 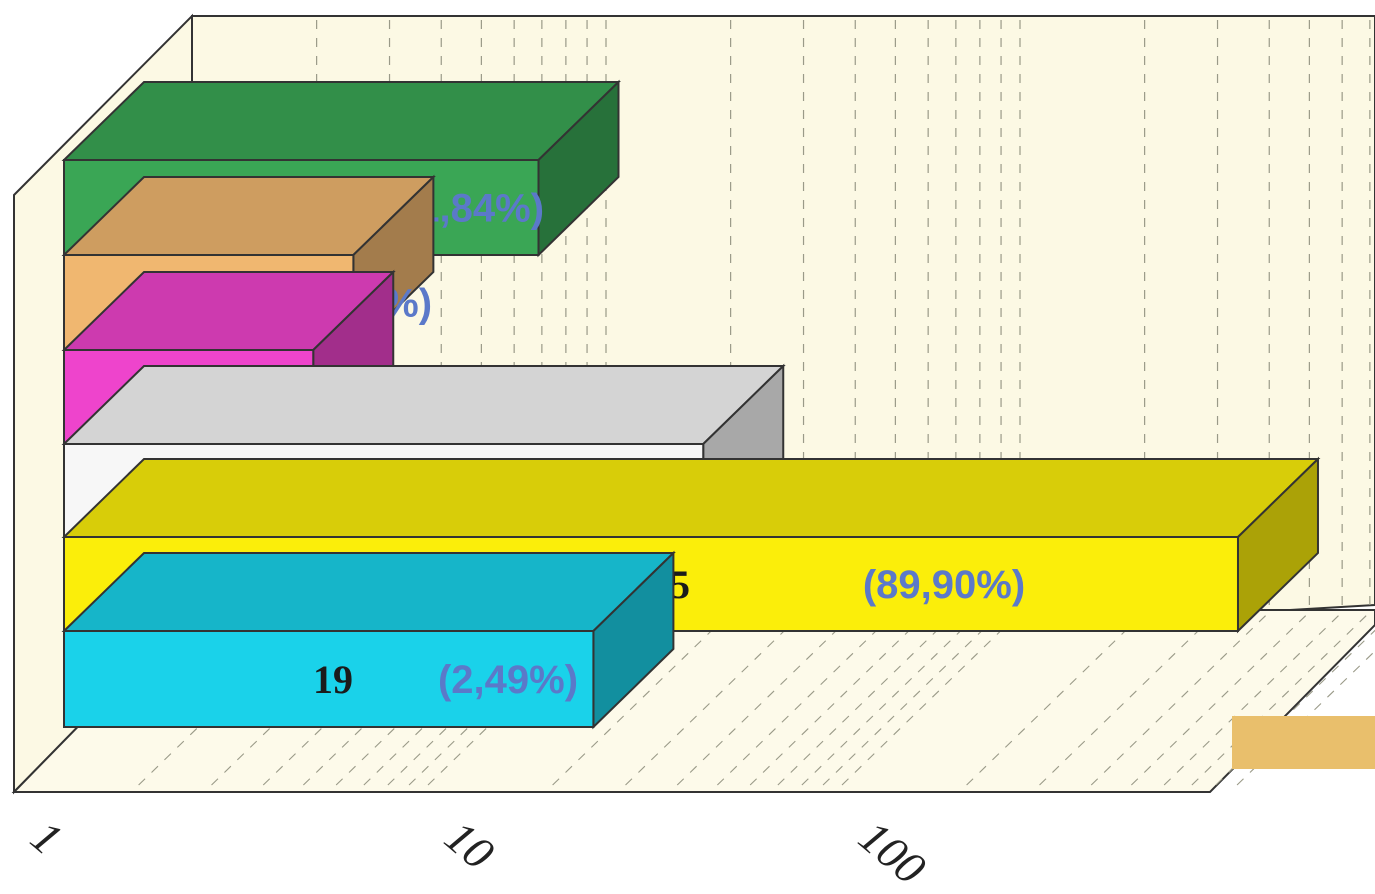 I want to click on bar-19: 19 (2,49%), so click(x=368, y=640).